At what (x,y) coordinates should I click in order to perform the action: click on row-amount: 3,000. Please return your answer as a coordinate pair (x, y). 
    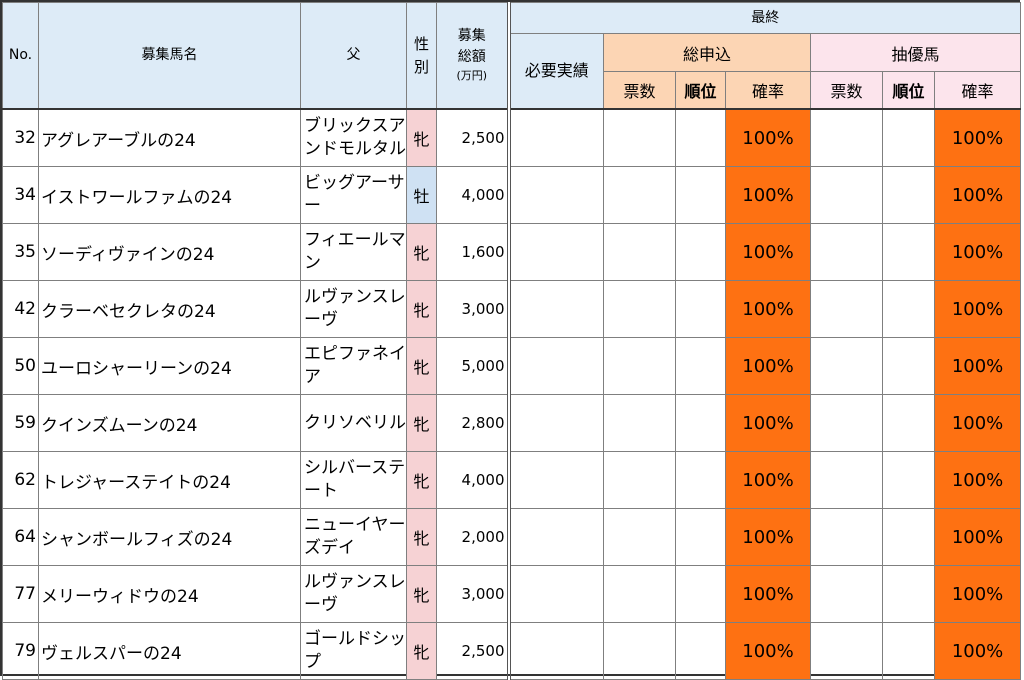
    Looking at the image, I should click on (472, 594).